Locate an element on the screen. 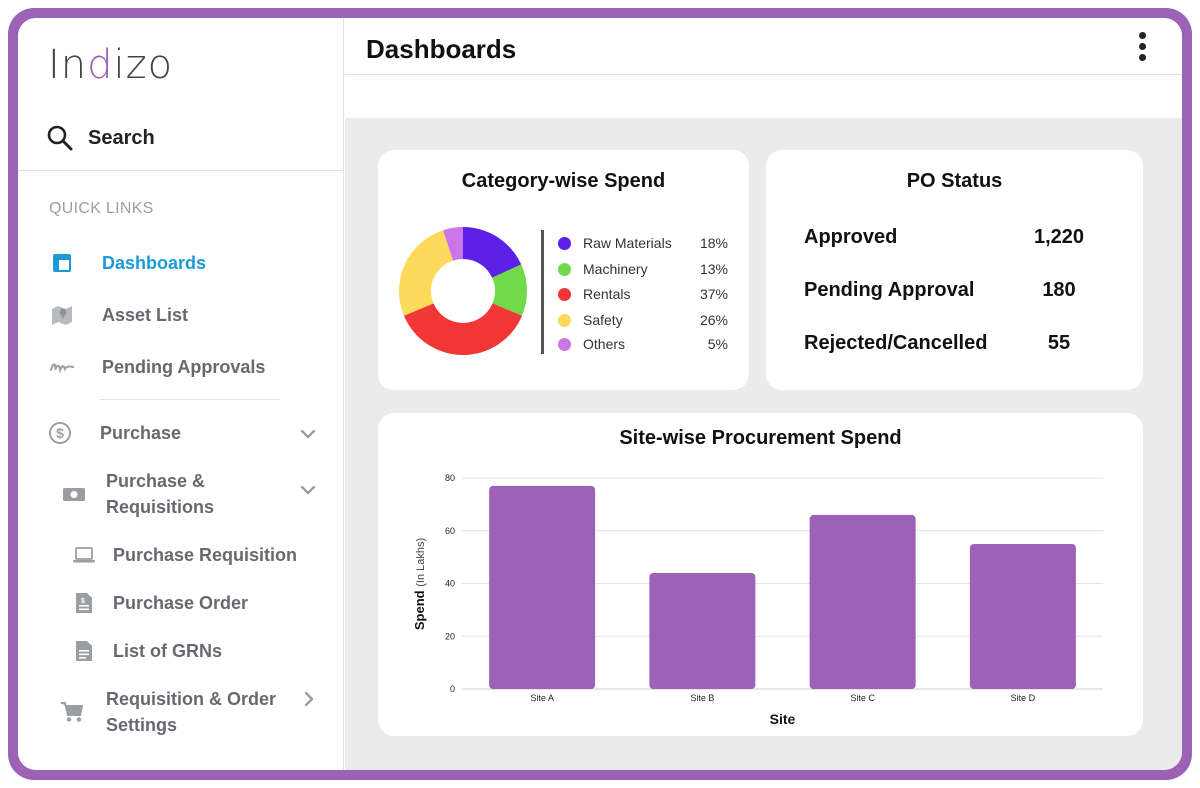  sidebar-item-dashboards: Dashboards is located at coordinates (128, 263).